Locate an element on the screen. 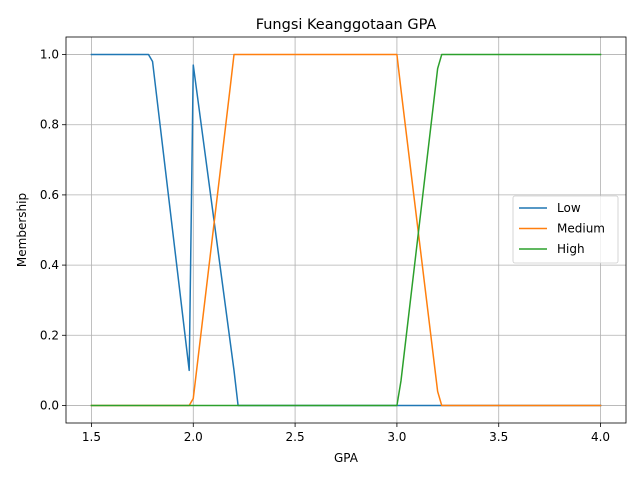  x-tick-label: 1.5 is located at coordinates (91, 437).